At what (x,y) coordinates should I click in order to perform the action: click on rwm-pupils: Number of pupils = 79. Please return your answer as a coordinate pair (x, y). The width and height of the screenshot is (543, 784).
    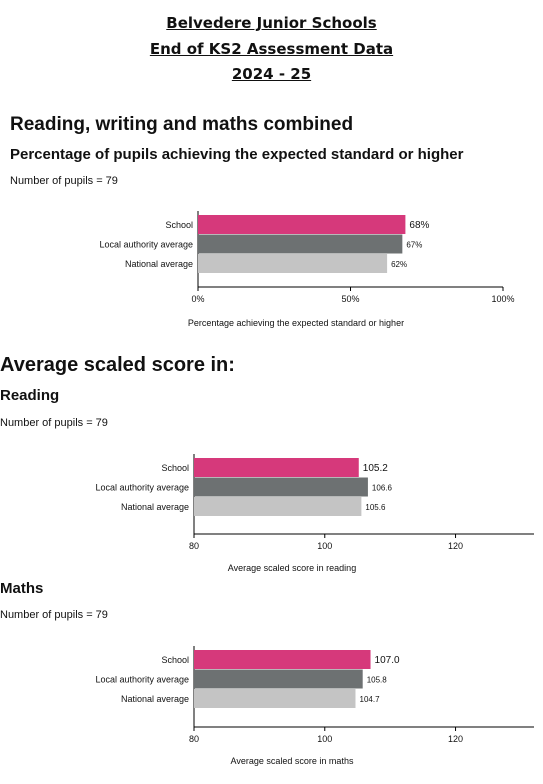
    Looking at the image, I should click on (64, 181).